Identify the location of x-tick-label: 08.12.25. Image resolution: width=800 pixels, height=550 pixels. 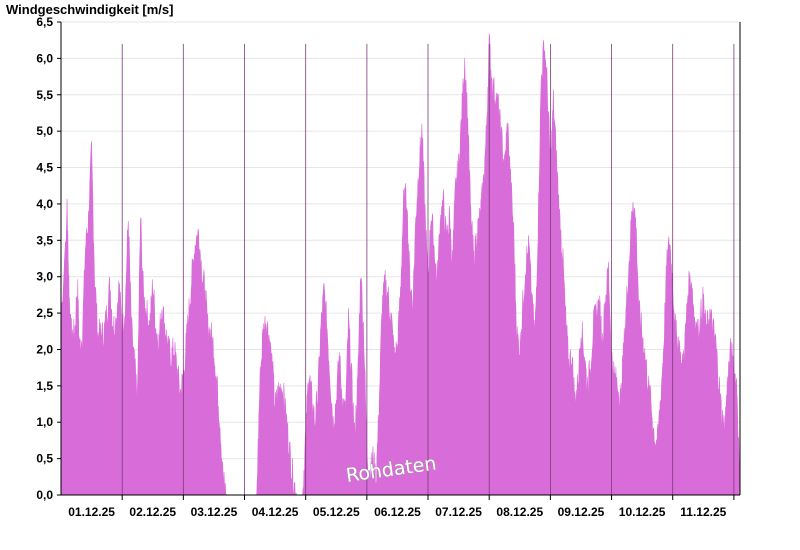
(519, 512).